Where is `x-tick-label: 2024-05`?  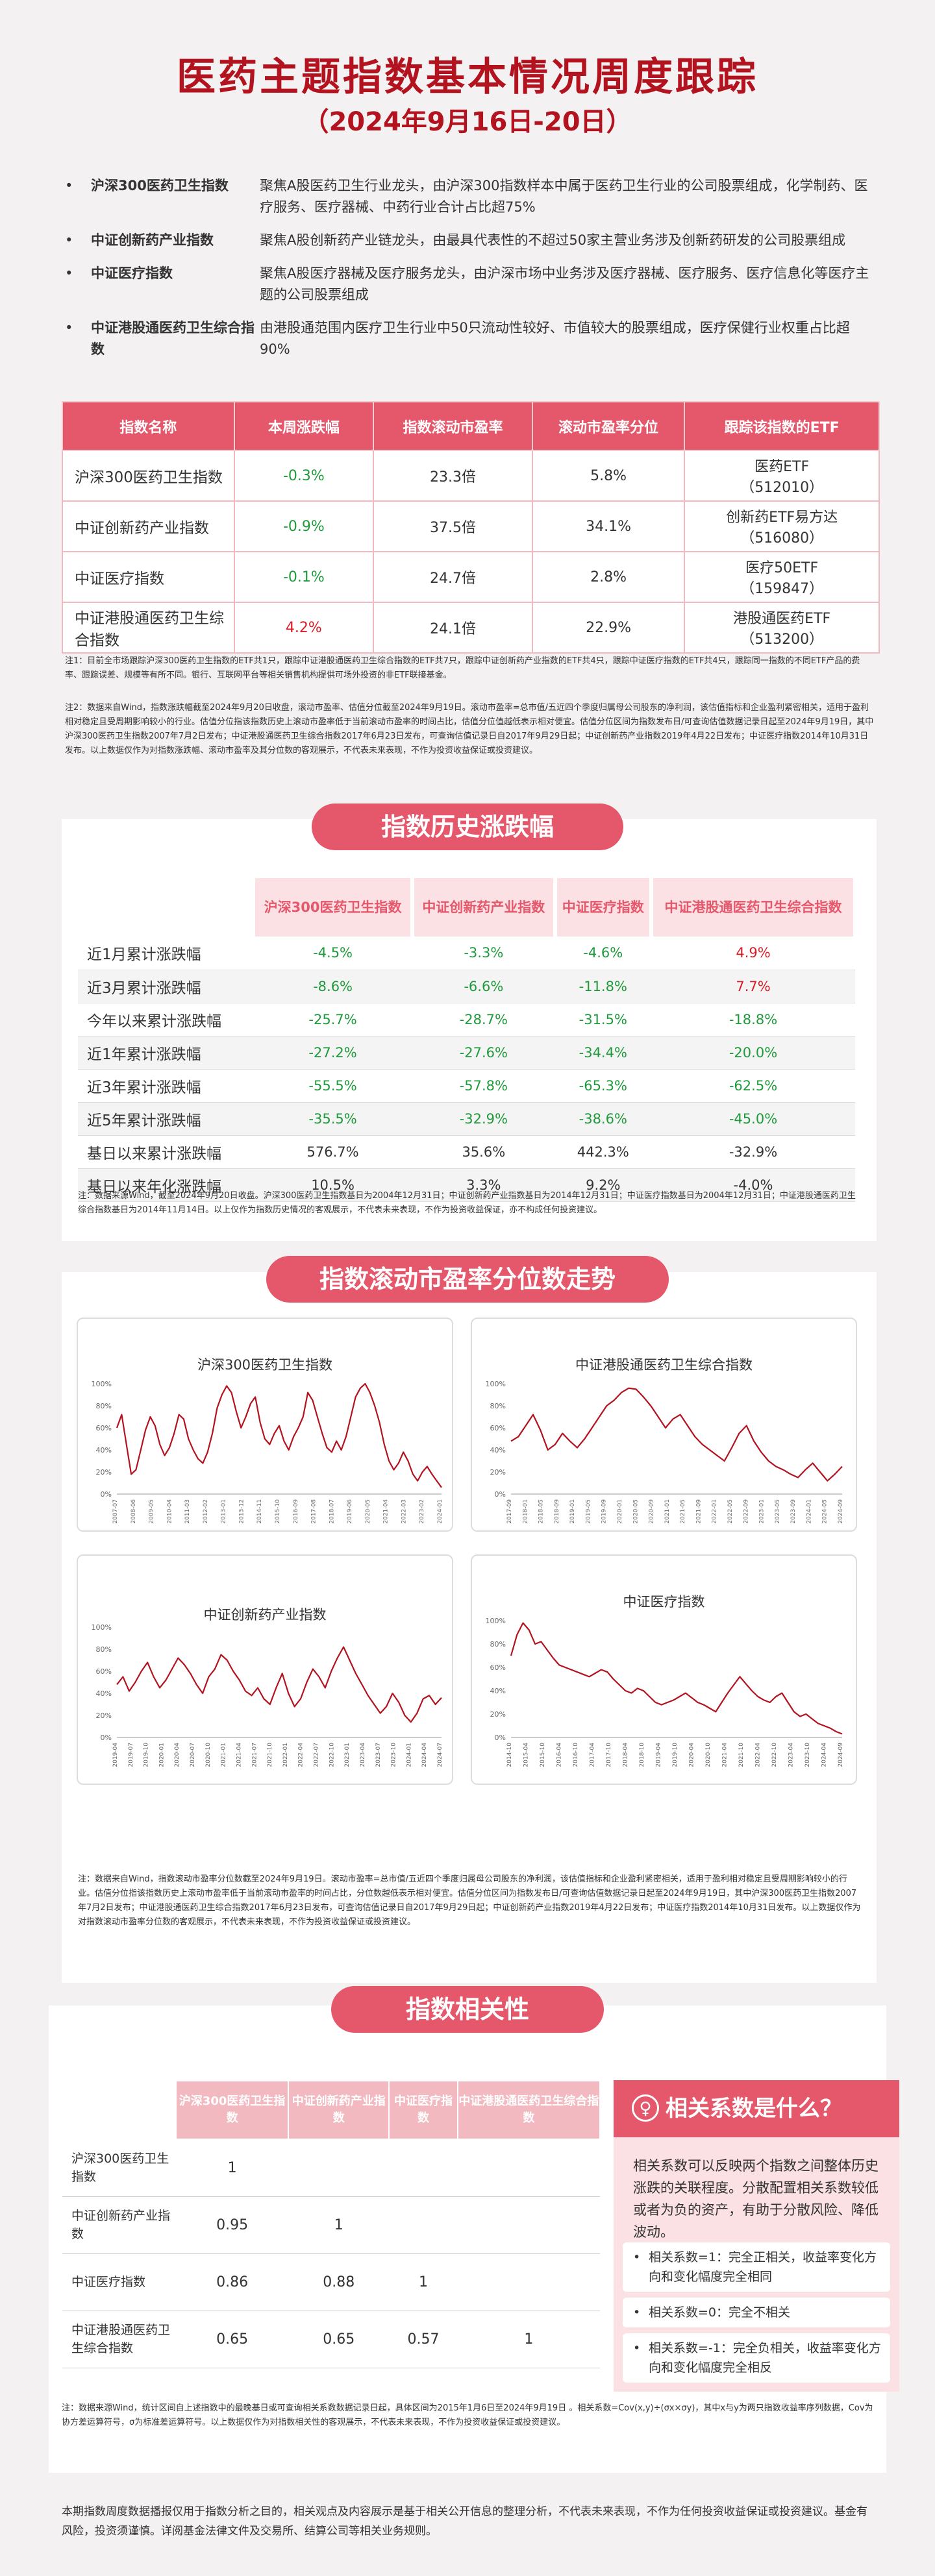
x-tick-label: 2024-05 is located at coordinates (825, 1511).